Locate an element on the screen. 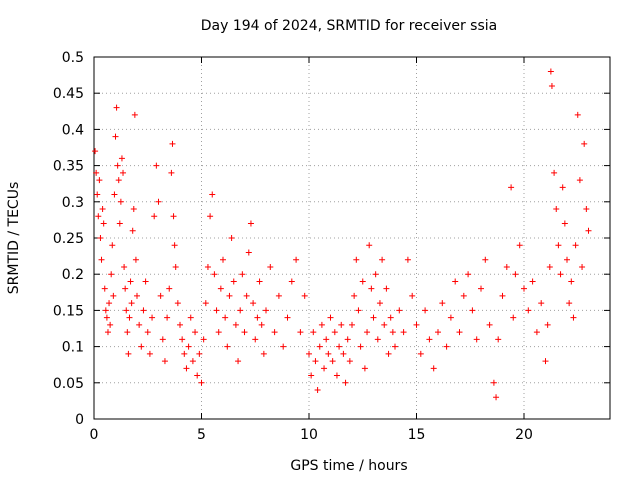 The image size is (640, 480). y-tick-label: 0.45 is located at coordinates (68, 94).